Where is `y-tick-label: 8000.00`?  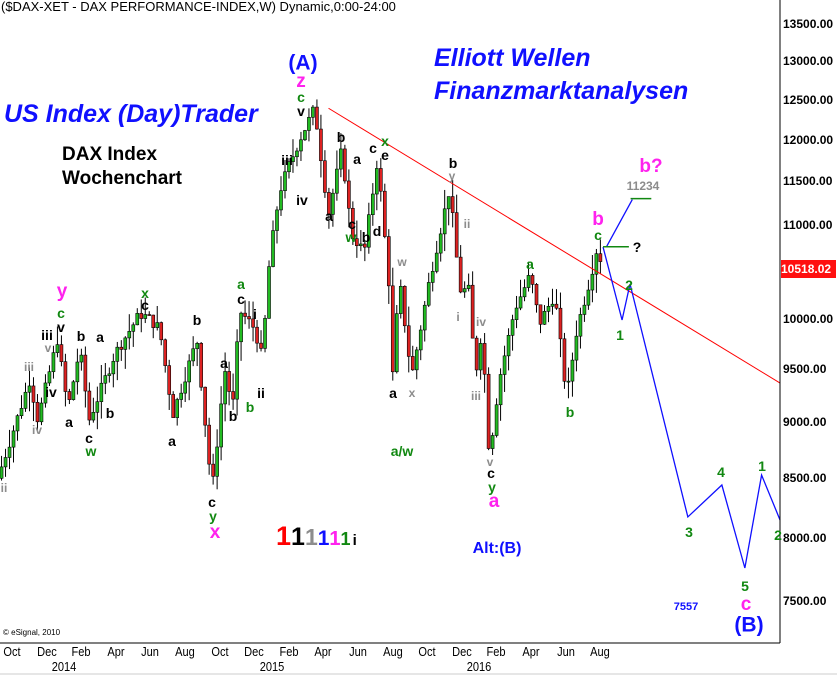 y-tick-label: 8000.00 is located at coordinates (805, 537).